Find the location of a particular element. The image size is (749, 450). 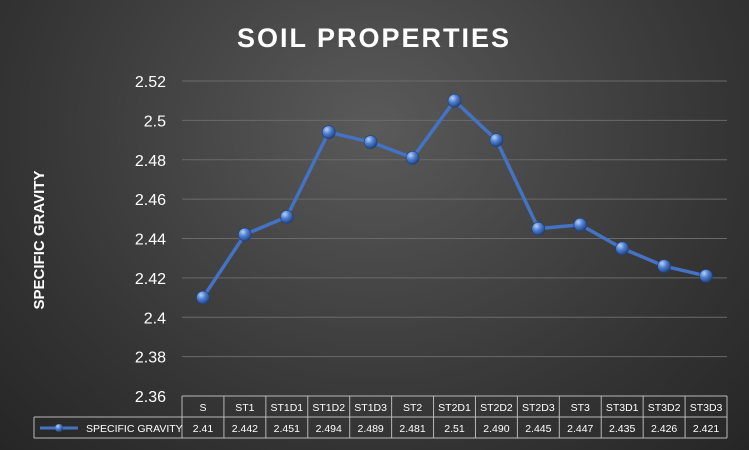

y-axis-title: SPECIFIC GRAVITY is located at coordinates (39, 240).